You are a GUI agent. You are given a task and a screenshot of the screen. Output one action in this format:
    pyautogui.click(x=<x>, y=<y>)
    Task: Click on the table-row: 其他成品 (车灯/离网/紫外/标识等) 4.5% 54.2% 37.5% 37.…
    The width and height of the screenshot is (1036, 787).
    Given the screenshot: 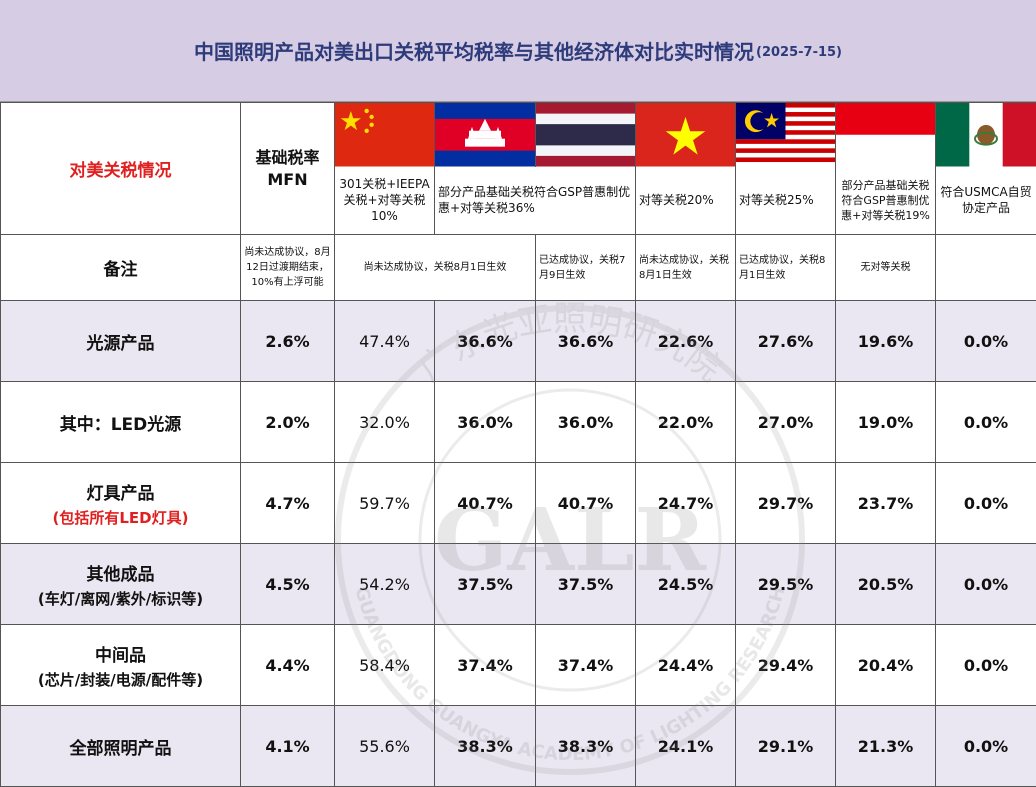 What is the action you would take?
    pyautogui.click(x=518, y=584)
    